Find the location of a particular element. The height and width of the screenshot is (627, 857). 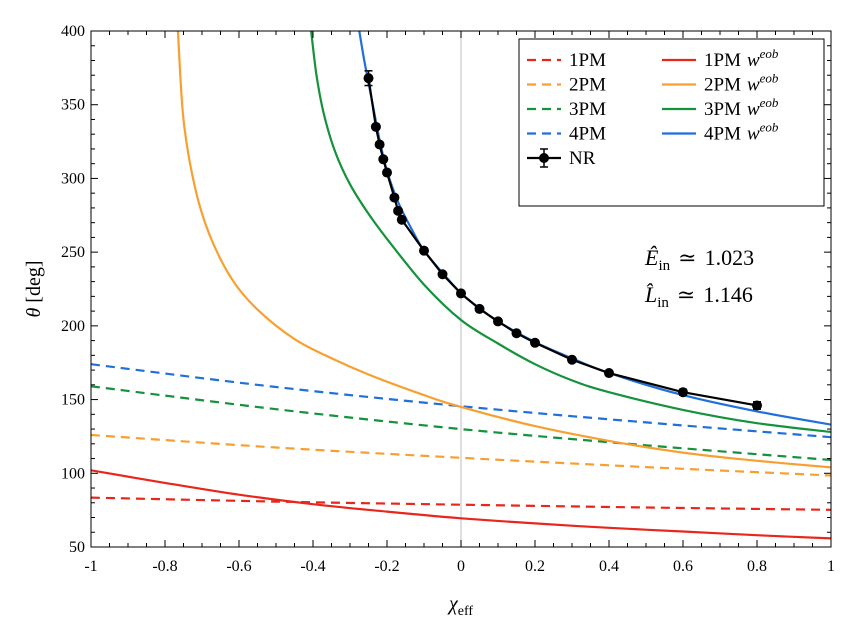

legend-2pm: 2PM is located at coordinates (566, 85).